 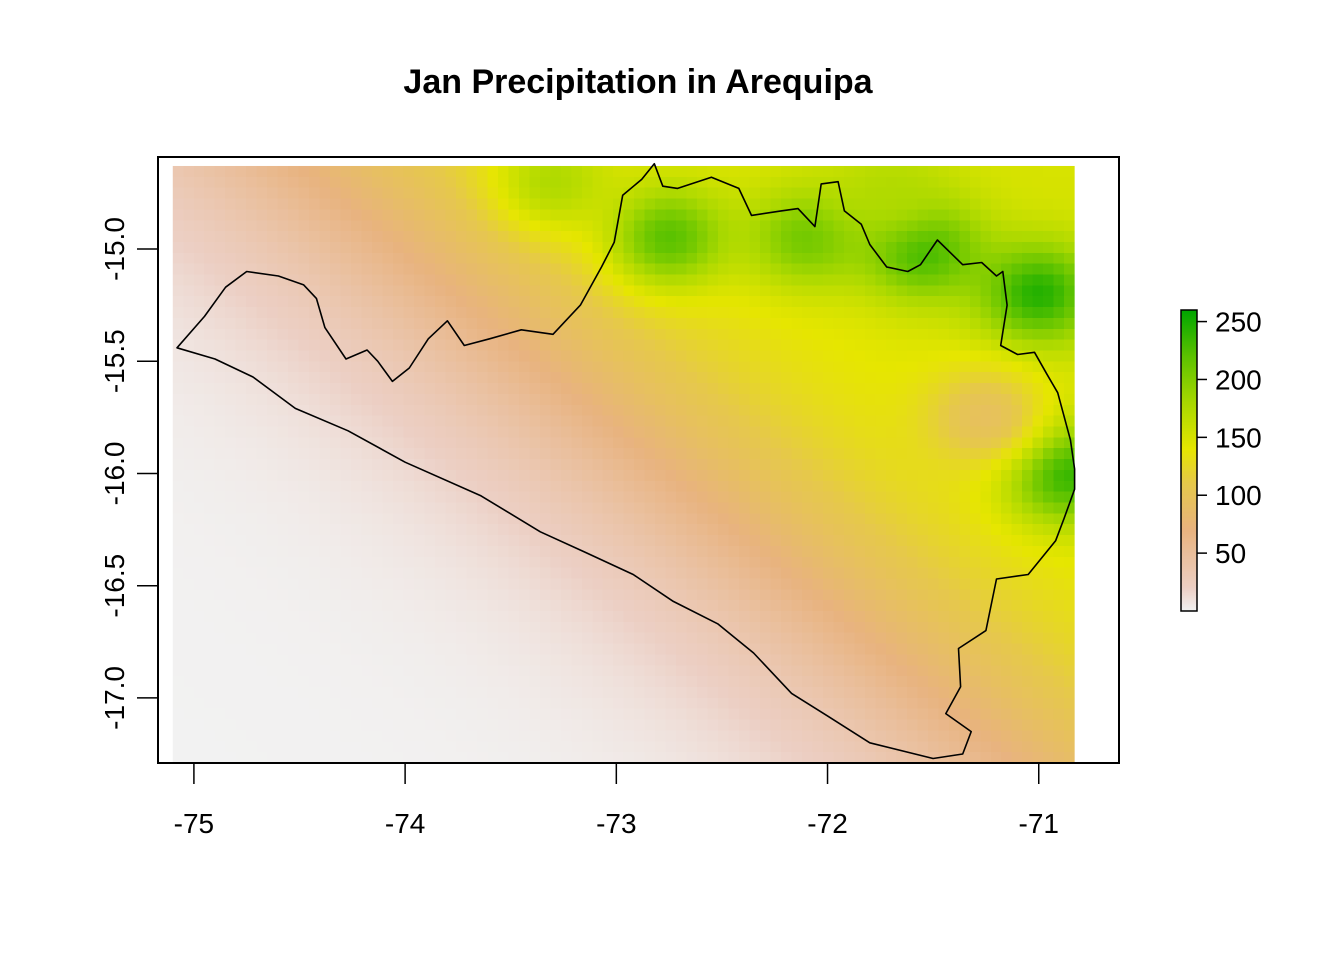 What do you see at coordinates (616, 823) in the screenshot?
I see `x-tick-label: -73` at bounding box center [616, 823].